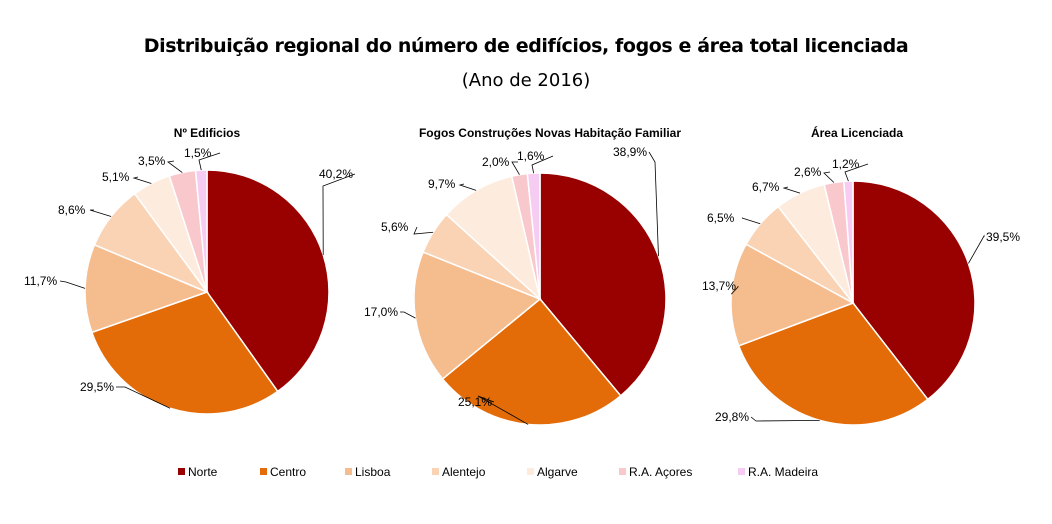 The image size is (1052, 524). I want to click on legend-item-r-a-a-ores: R.A. Açores, so click(655, 472).